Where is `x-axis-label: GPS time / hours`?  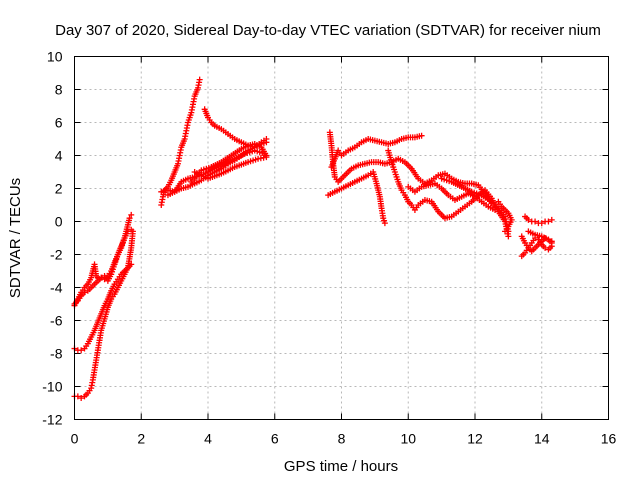 x-axis-label: GPS time / hours is located at coordinates (341, 466).